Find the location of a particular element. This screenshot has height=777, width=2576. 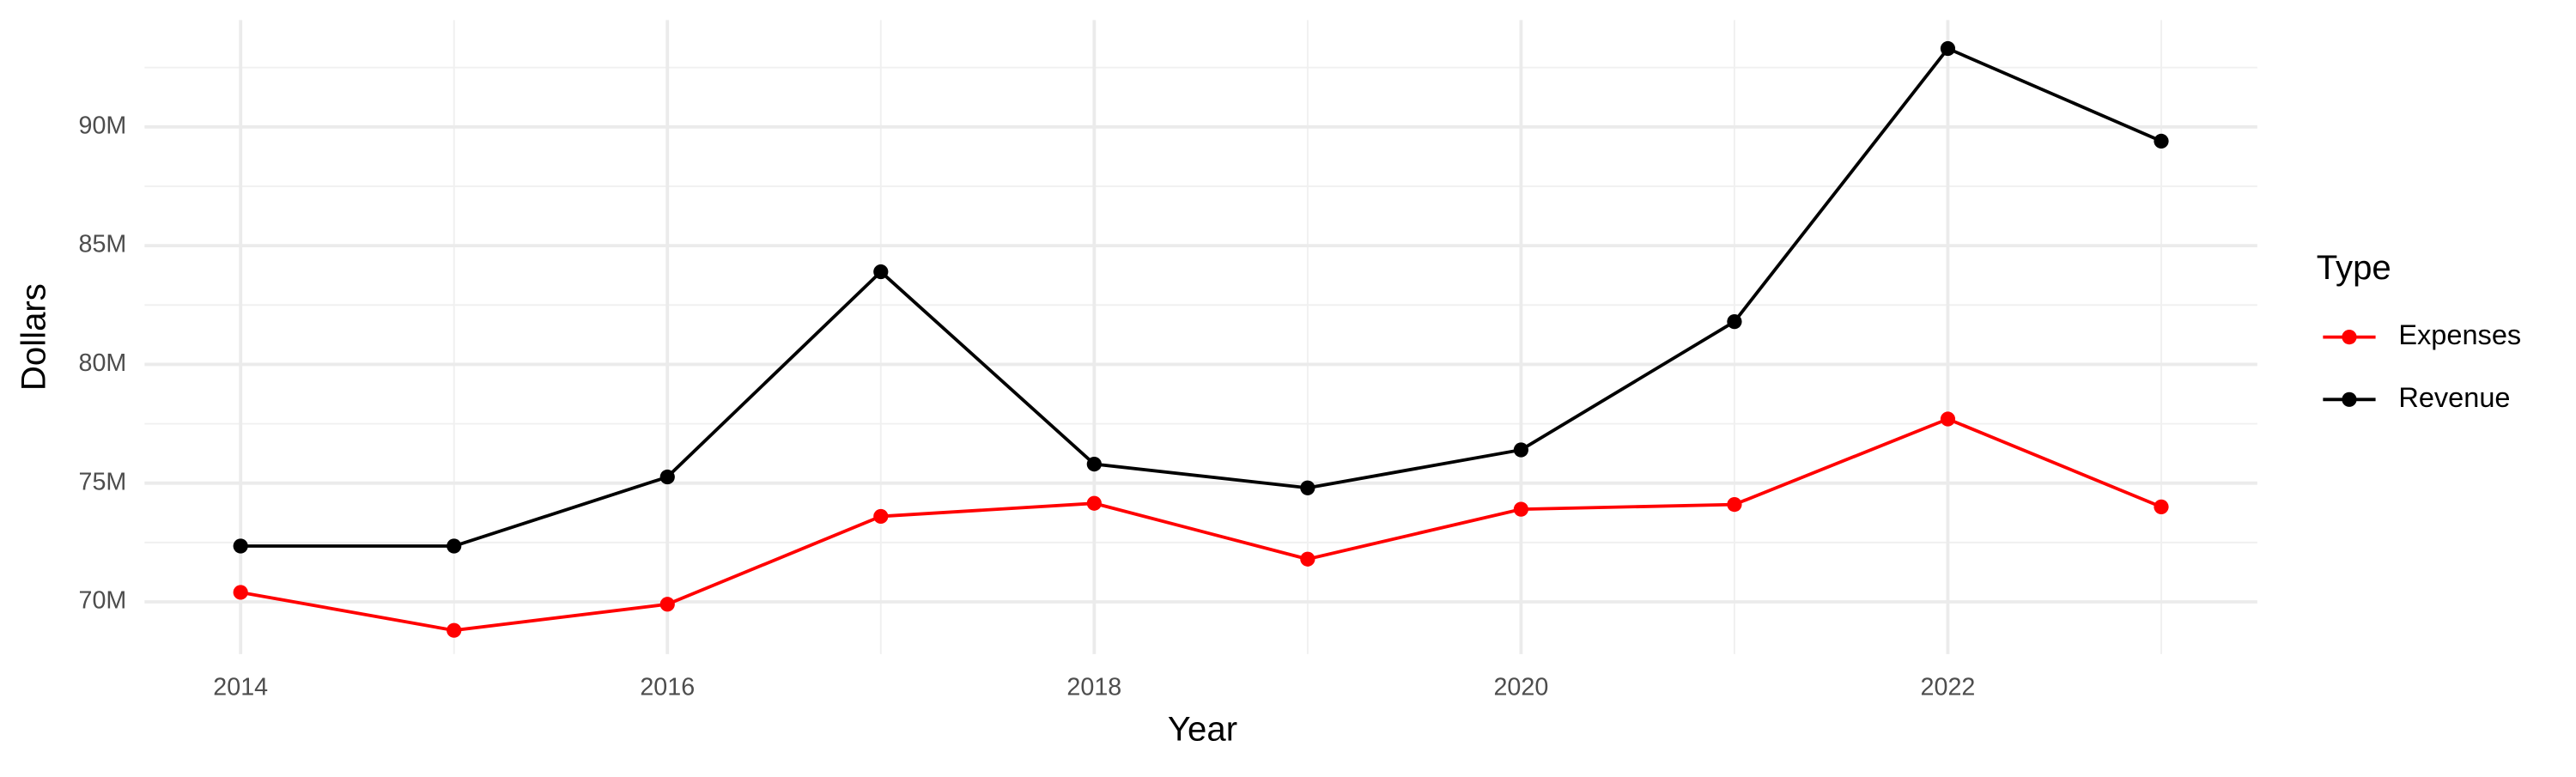

y-tick-label: 75M is located at coordinates (103, 481).